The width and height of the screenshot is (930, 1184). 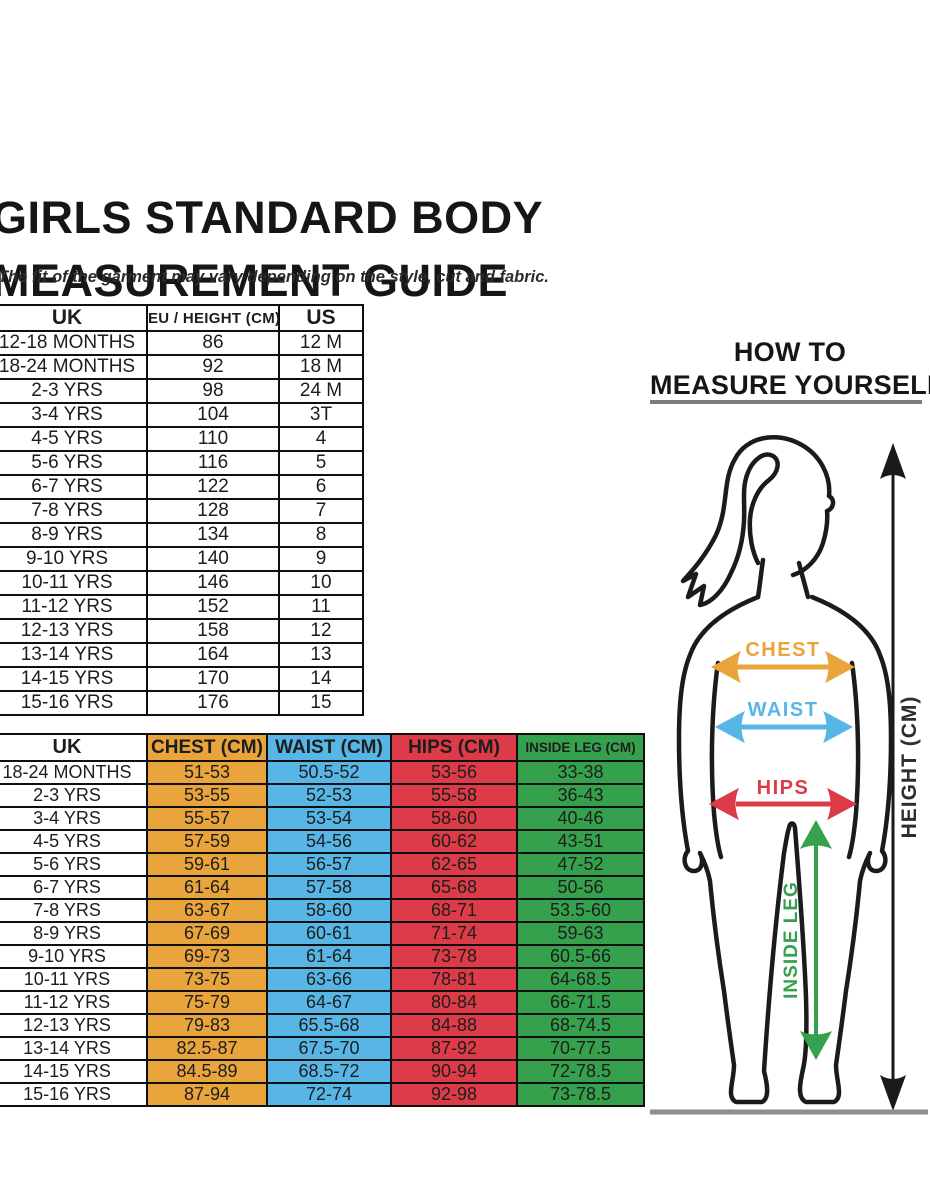 I want to click on table-cell: 53-54, so click(x=329, y=818).